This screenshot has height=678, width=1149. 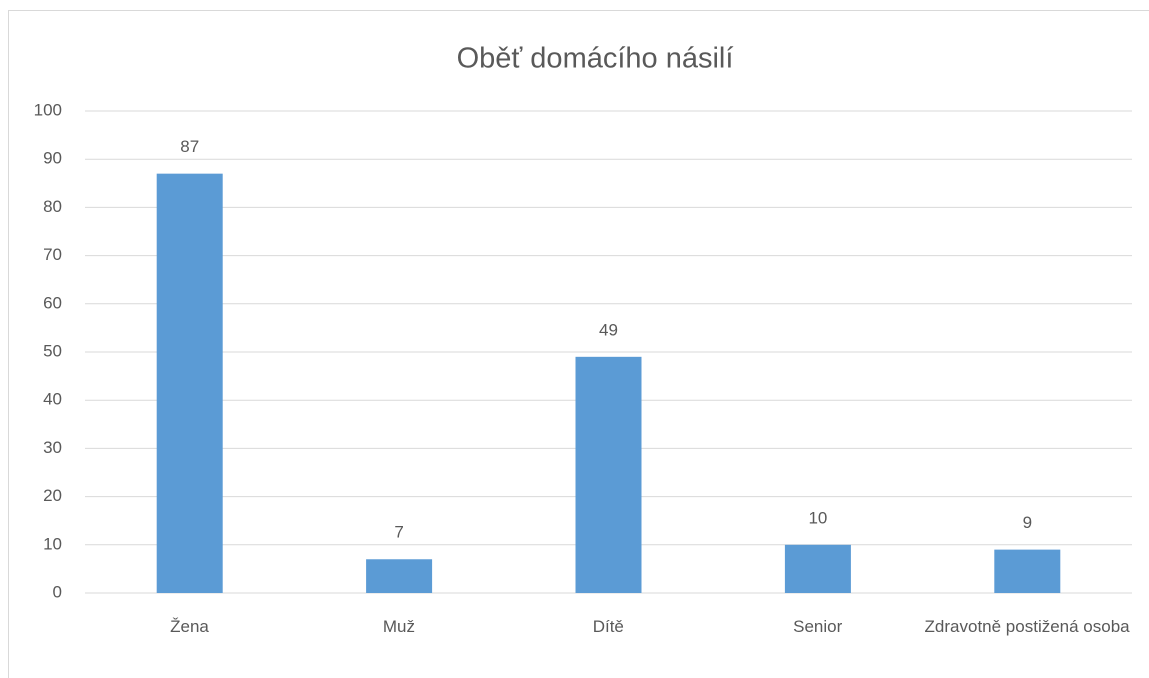 I want to click on y-tick-label: 90, so click(x=52, y=158).